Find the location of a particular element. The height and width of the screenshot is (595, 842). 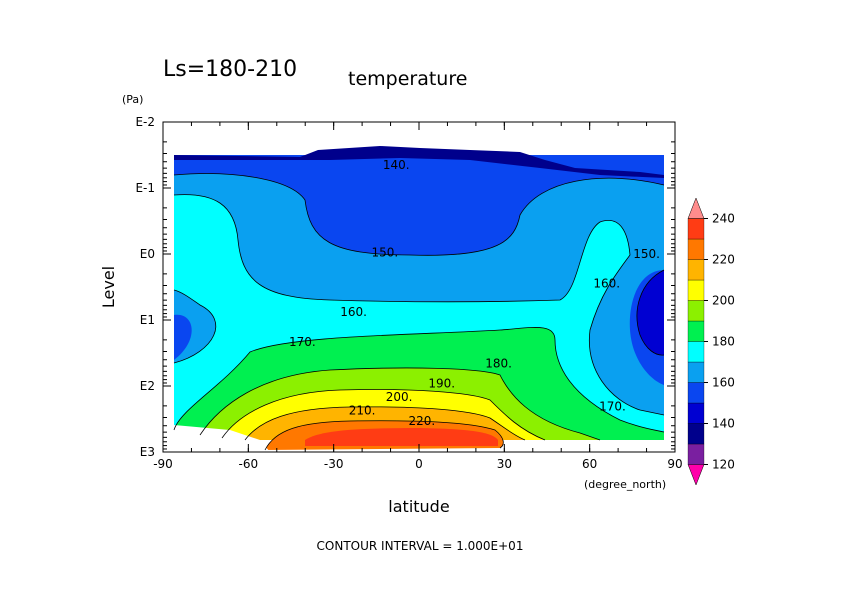

x-tick-label: -30 is located at coordinates (334, 464).